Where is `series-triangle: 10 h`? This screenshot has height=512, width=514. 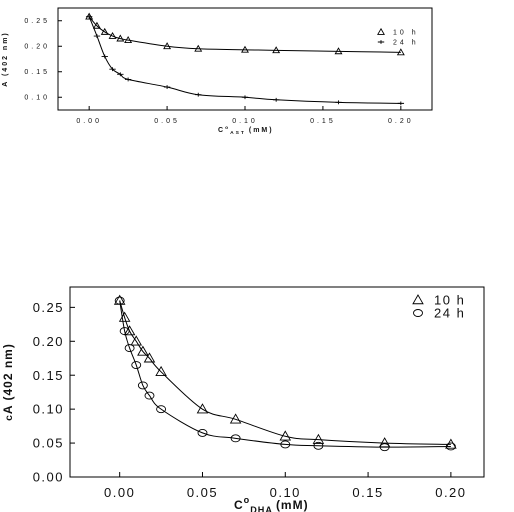 series-triangle: 10 h is located at coordinates (252, 34).